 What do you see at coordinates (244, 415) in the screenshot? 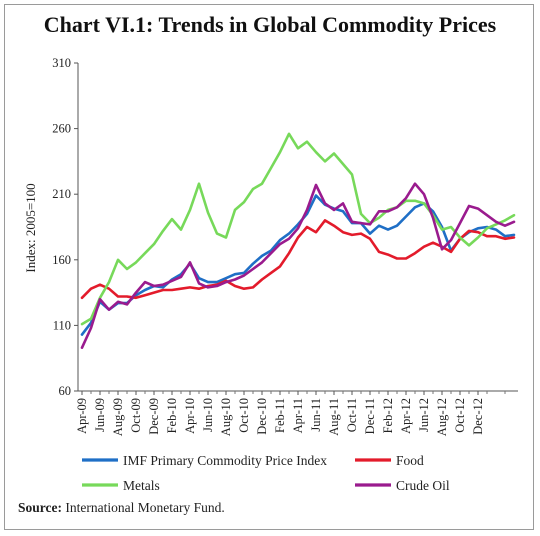
I see `x-tick-label: Oct-10` at bounding box center [244, 415].